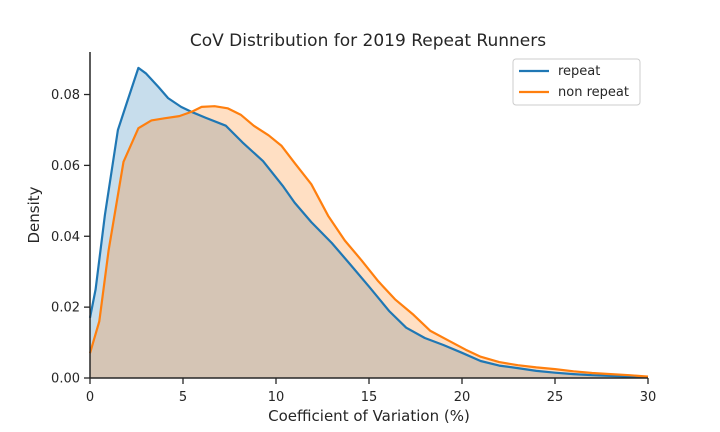 Image resolution: width=720 pixels, height=432 pixels. What do you see at coordinates (648, 397) in the screenshot?
I see `x-tick-label: 30` at bounding box center [648, 397].